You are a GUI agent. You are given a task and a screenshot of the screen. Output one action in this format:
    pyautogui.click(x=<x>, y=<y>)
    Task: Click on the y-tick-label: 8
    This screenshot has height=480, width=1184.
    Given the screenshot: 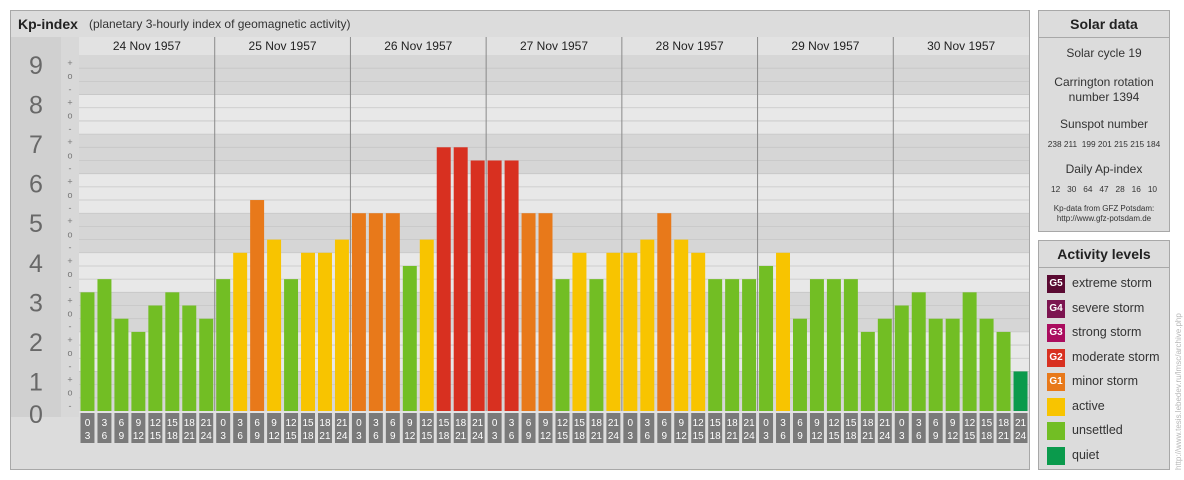 What is the action you would take?
    pyautogui.click(x=36, y=106)
    